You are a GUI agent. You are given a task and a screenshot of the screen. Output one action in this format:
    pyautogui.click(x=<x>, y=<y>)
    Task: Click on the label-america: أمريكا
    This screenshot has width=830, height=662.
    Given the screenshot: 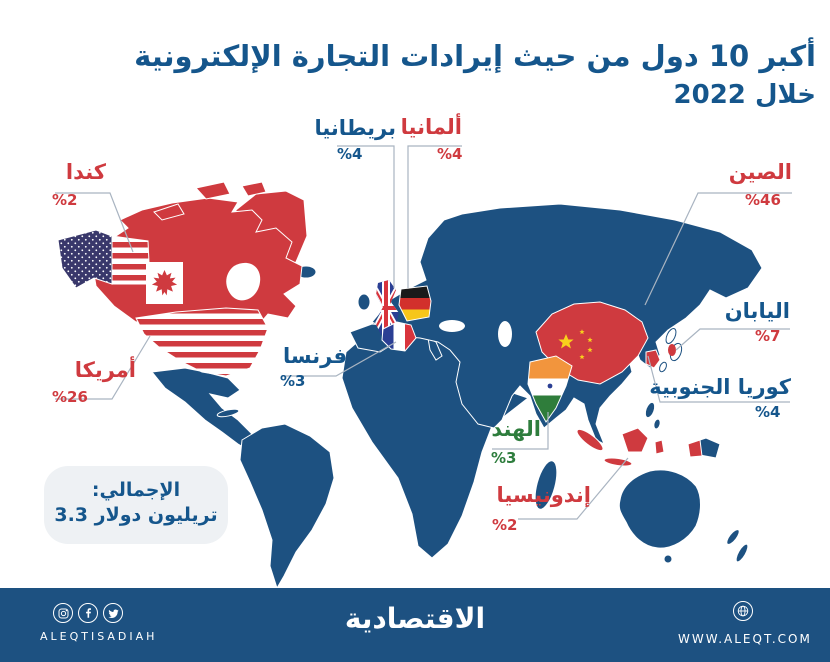 What is the action you would take?
    pyautogui.click(x=105, y=370)
    